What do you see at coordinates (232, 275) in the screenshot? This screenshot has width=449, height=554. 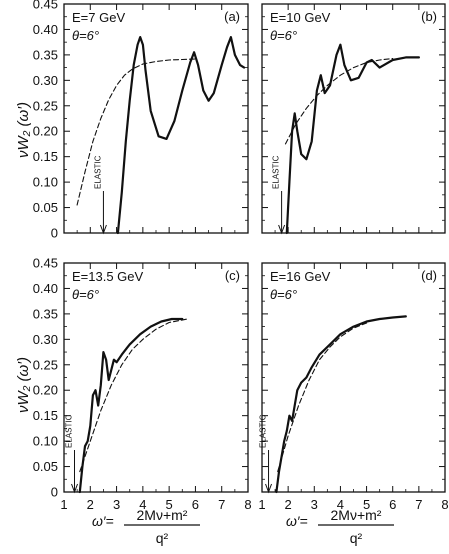 I see `panel-tag: (c)` at bounding box center [232, 275].